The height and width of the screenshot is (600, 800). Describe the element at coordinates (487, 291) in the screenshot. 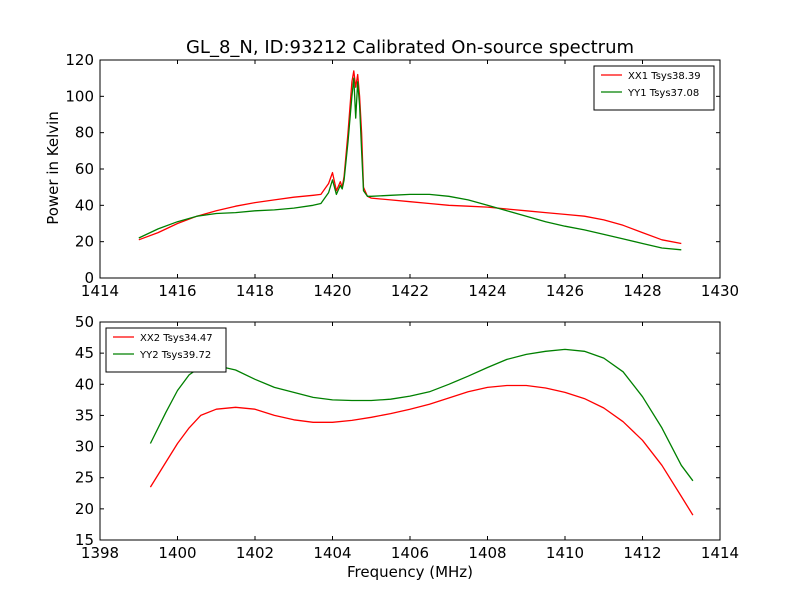

I see `x-tick-label: 1424` at that location.